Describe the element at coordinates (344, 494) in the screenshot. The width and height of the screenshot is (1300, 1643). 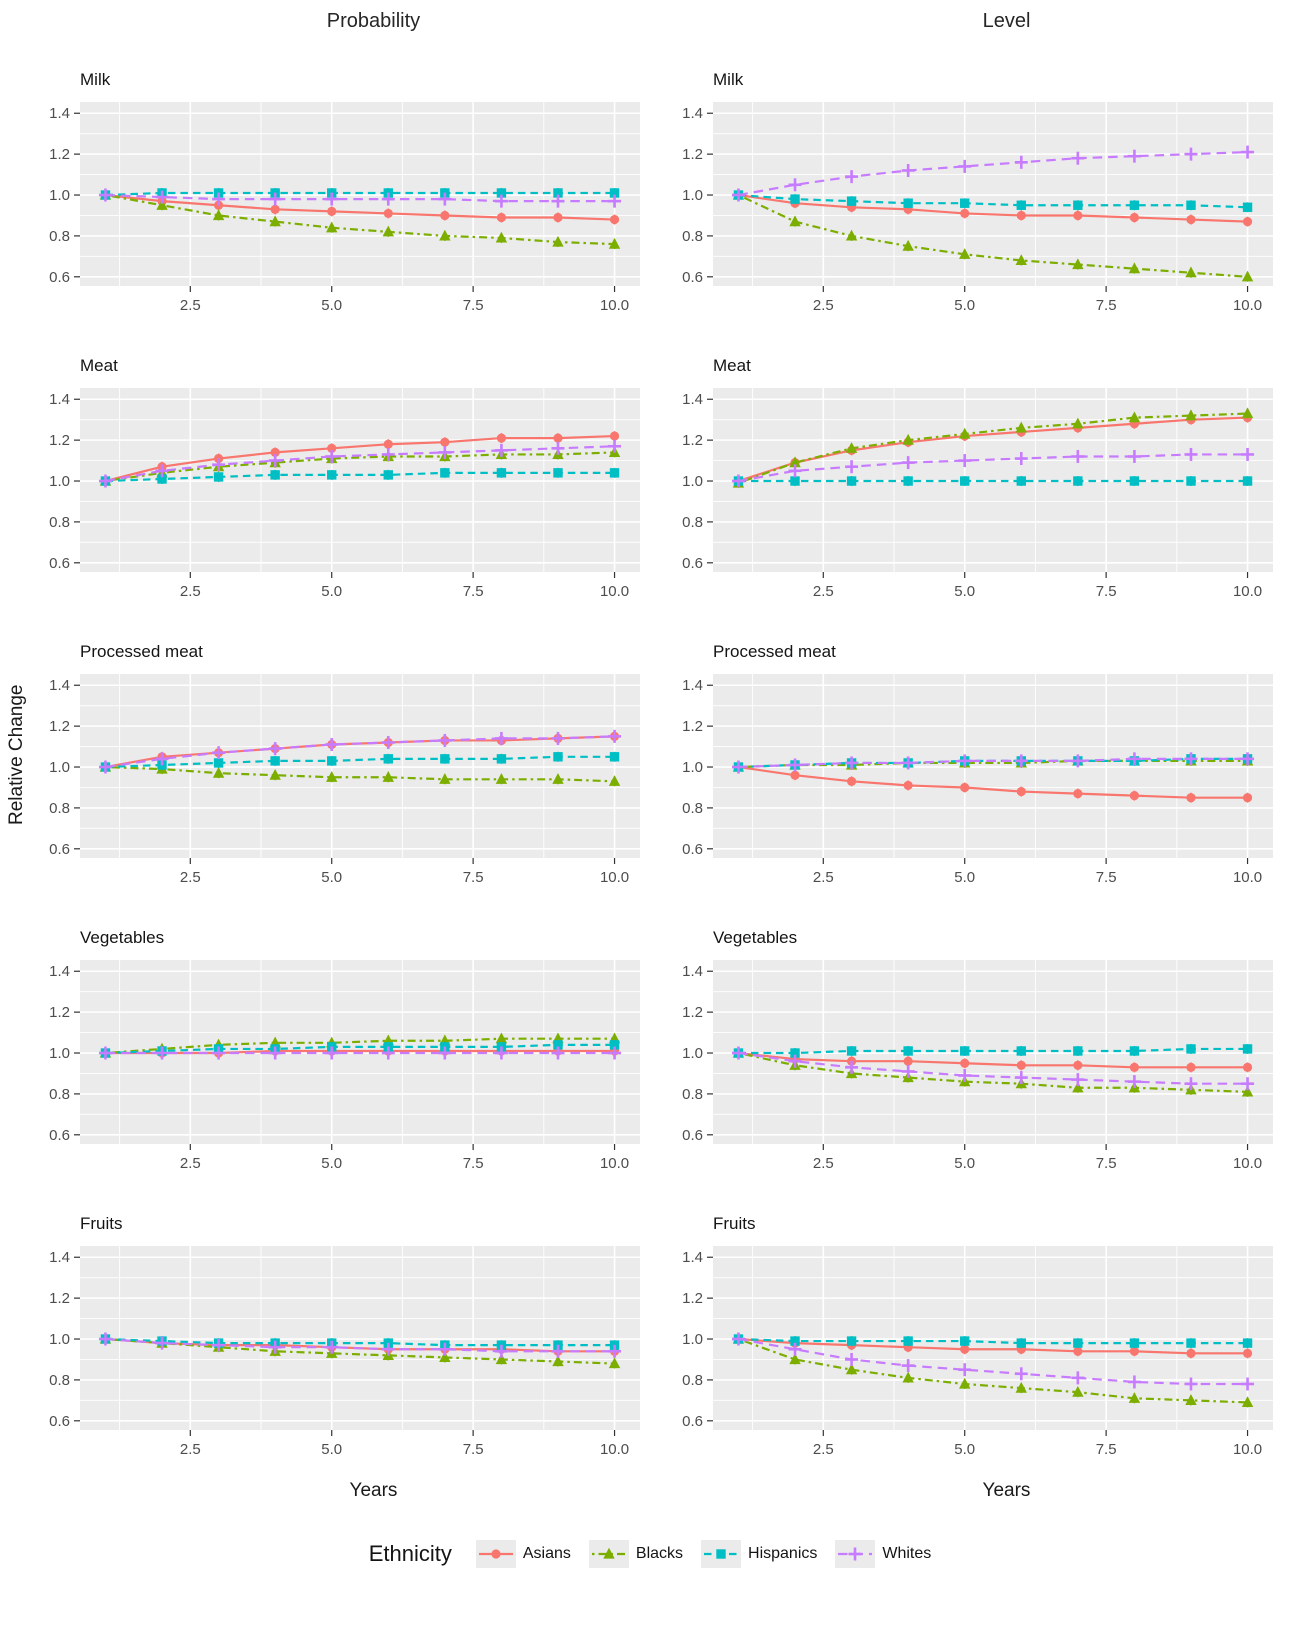
I see `chart-meat-probability: 0.6 0.8 1.0 1.2 1.4 2.5 5.0 7.5 10.0` at that location.